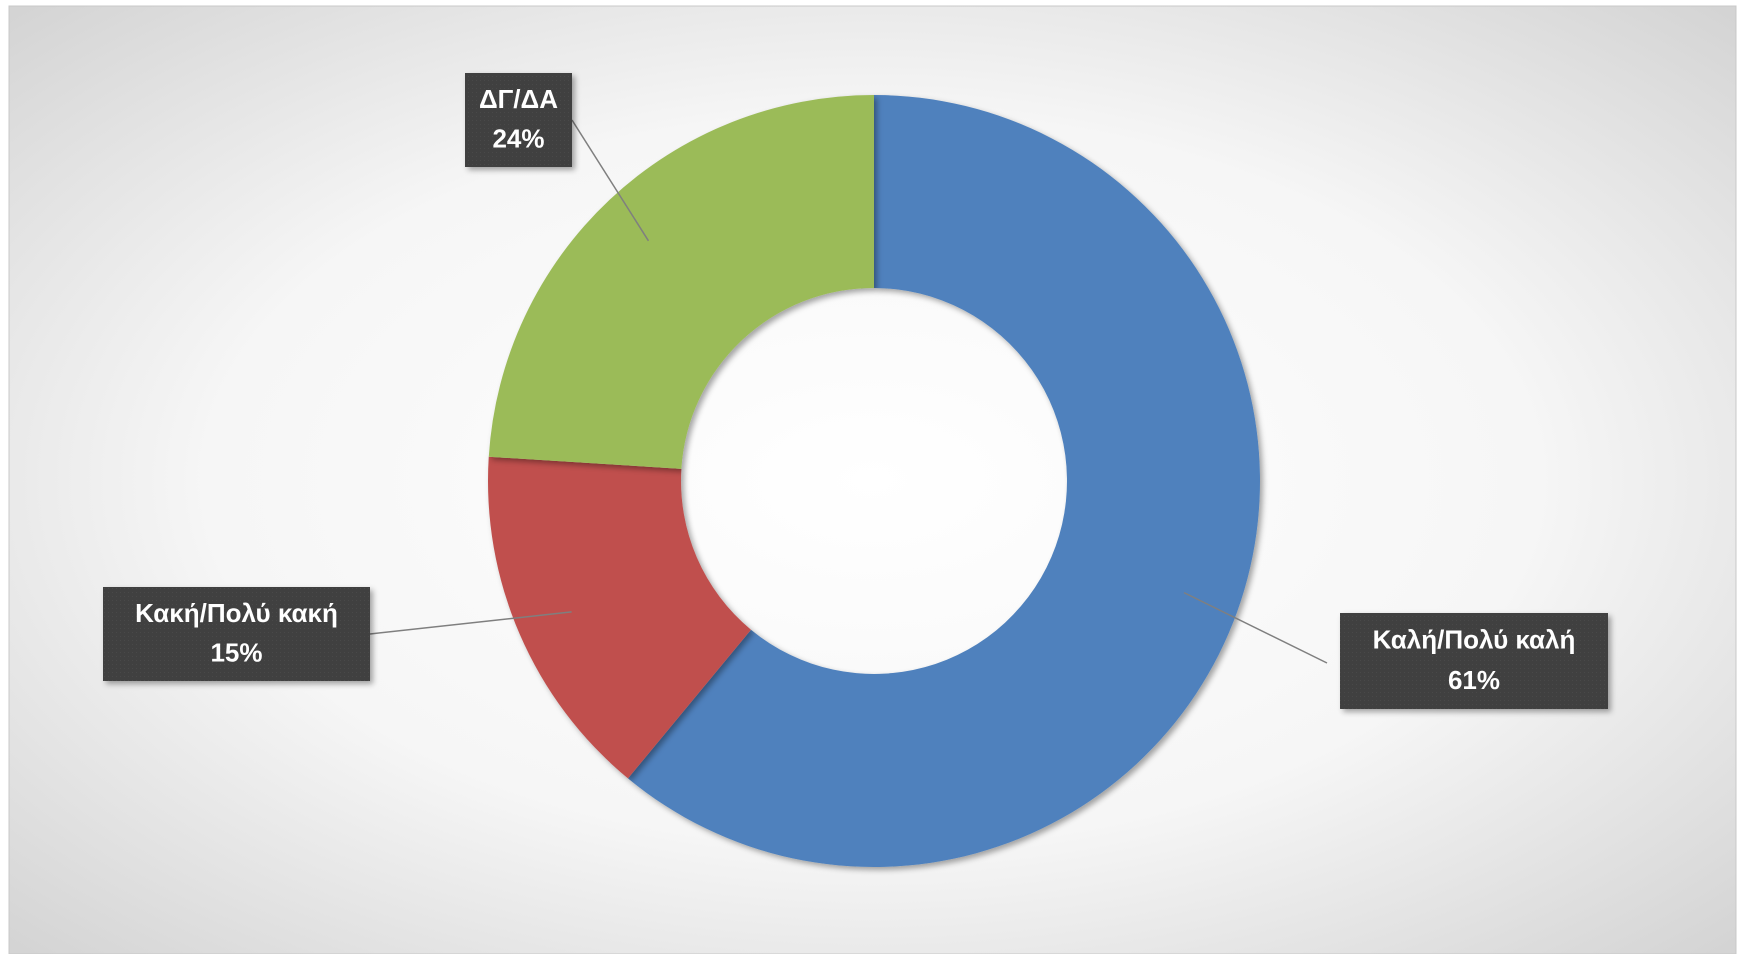  I want to click on label-value: 24%, so click(518, 139).